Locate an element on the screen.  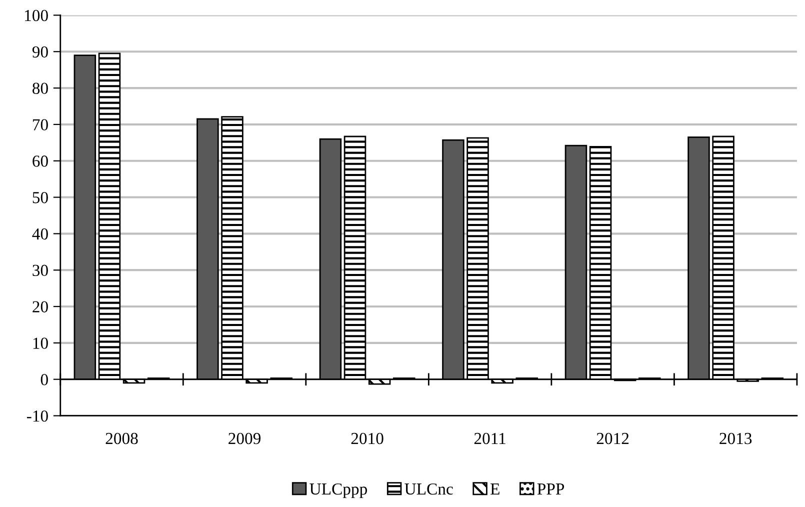
legend-label: ULCppp is located at coordinates (338, 490).